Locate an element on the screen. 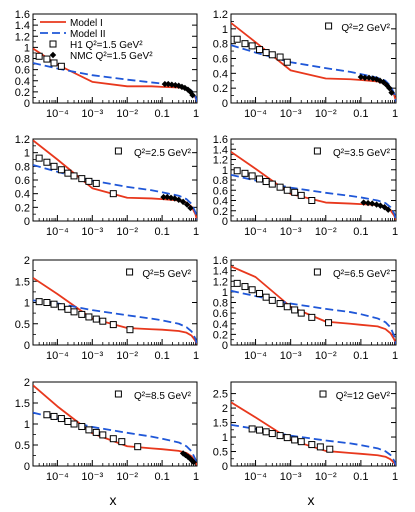 Image resolution: width=415 pixels, height=512 pixels. legend-label: Model I is located at coordinates (86, 23).